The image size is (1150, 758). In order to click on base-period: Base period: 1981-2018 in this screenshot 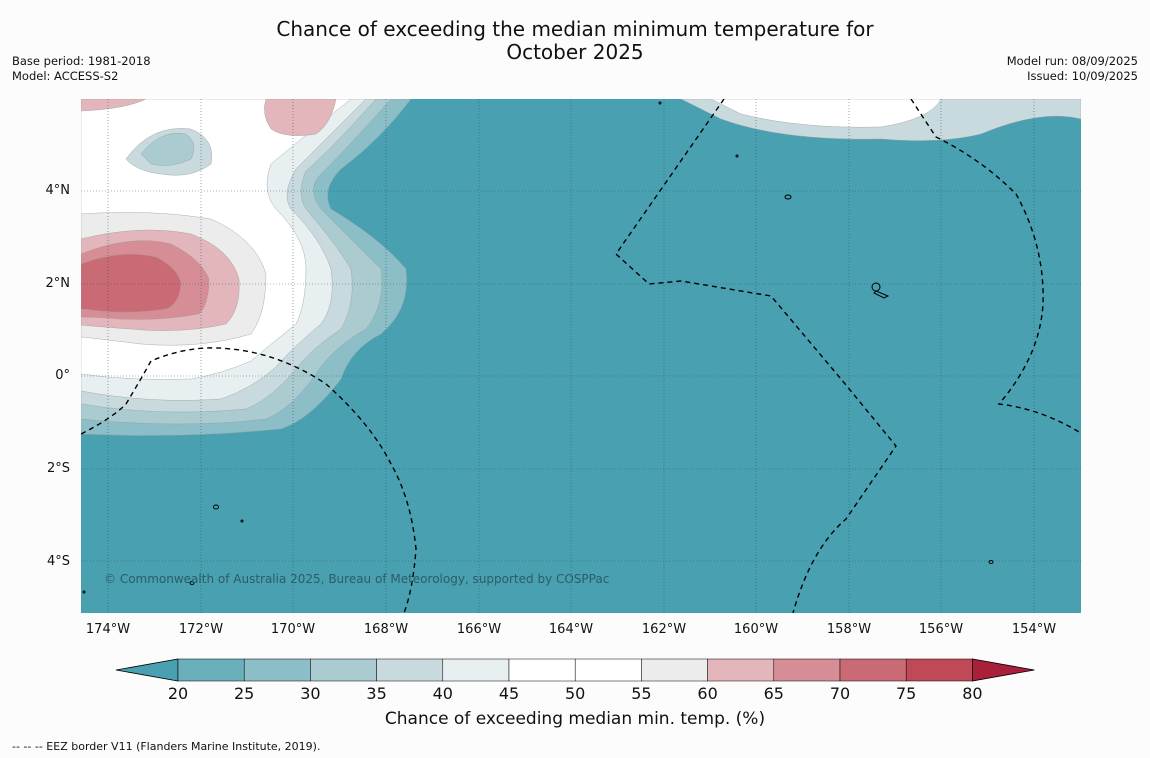, I will do `click(81, 61)`.